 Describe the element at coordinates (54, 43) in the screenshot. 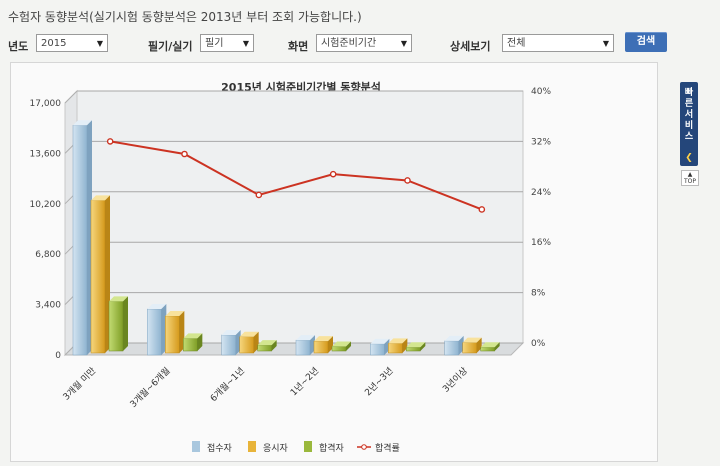

I see `year-select-value: 2015` at that location.